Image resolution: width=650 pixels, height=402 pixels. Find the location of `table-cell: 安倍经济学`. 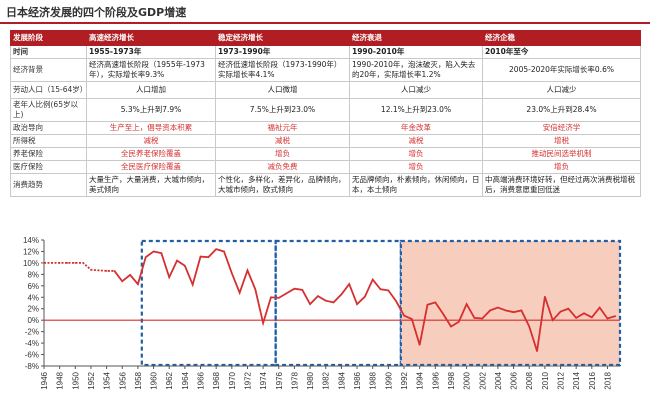

table-cell: 安倍经济学 is located at coordinates (561, 128).